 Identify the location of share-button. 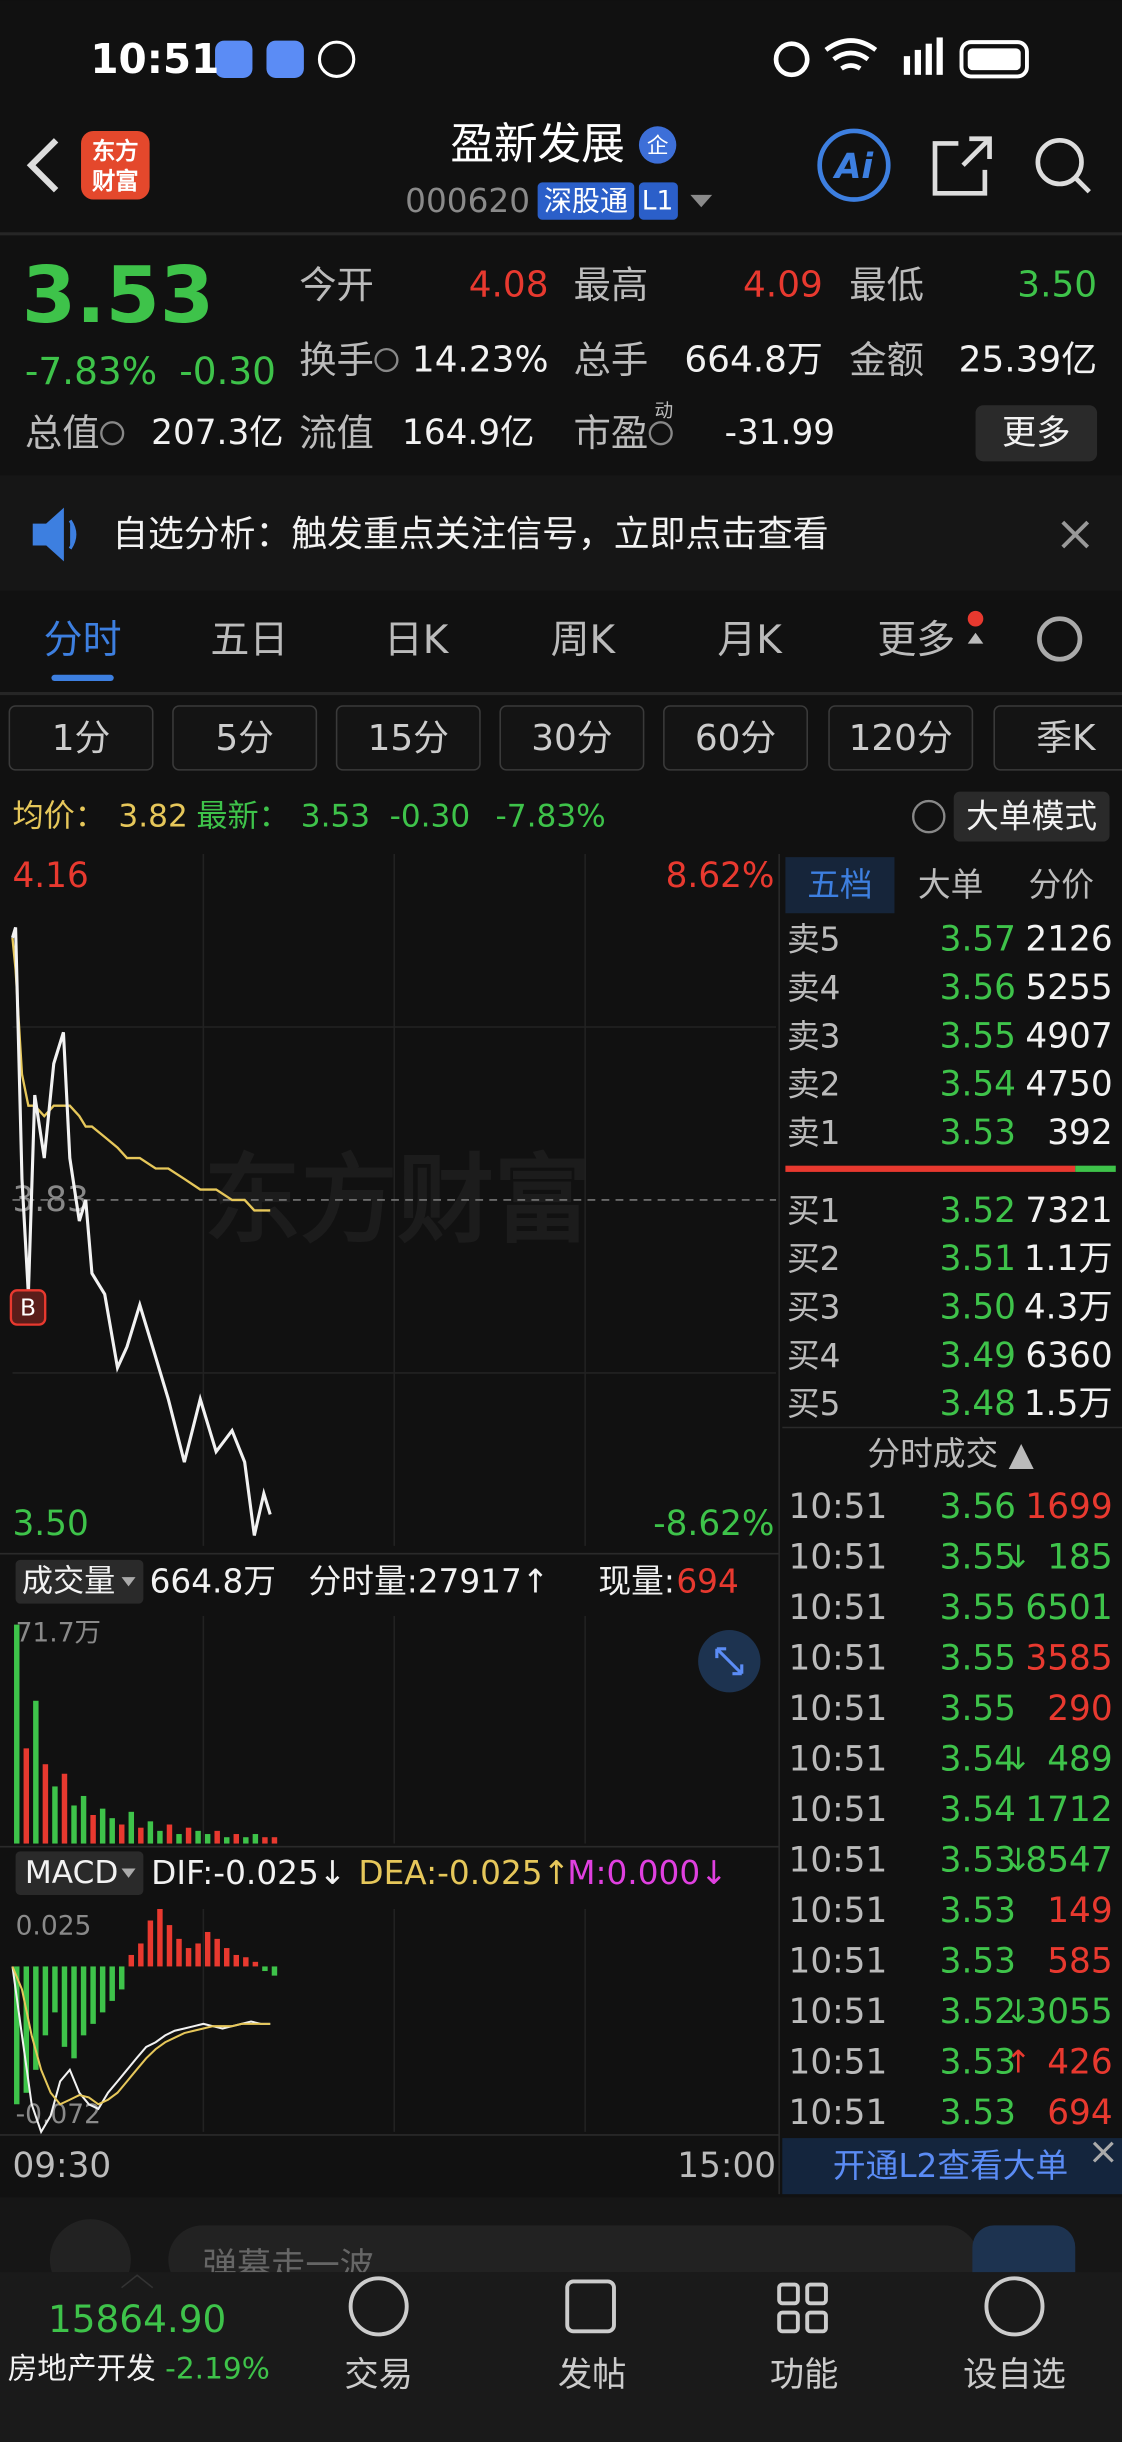
(962, 166).